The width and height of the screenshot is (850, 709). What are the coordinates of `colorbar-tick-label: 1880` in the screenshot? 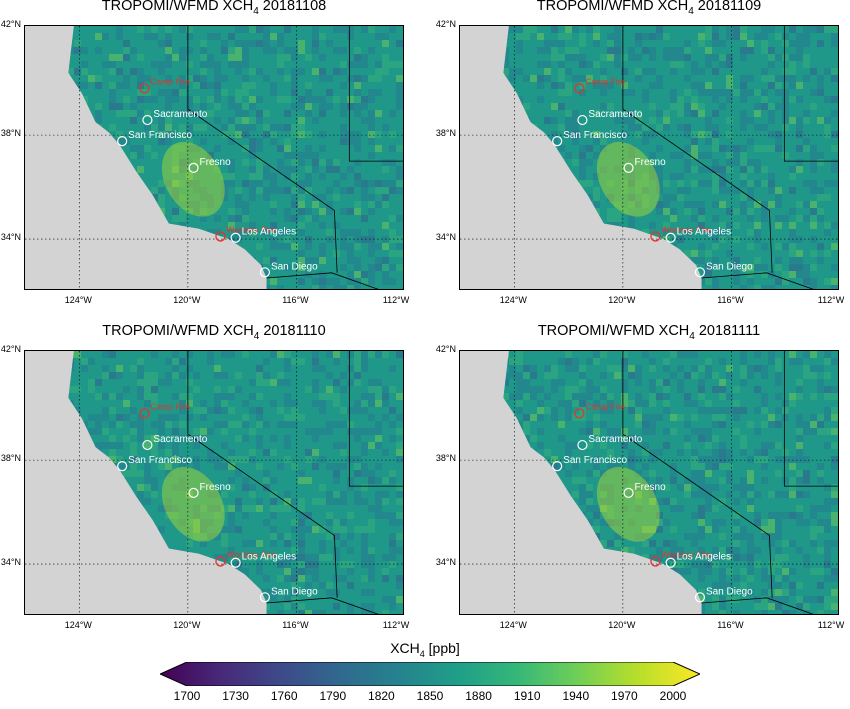 It's located at (478, 696).